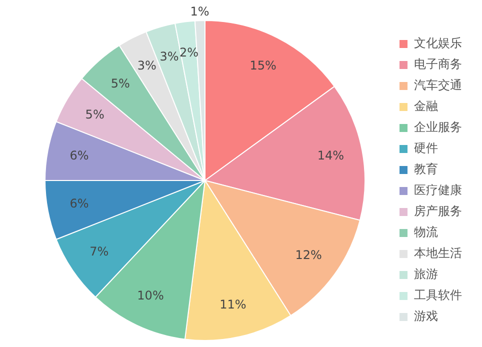  I want to click on legend-label: 游戏, so click(426, 316).